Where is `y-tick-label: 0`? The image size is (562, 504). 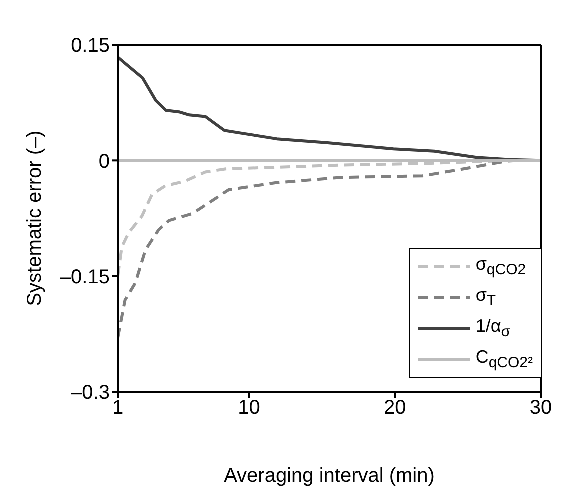 y-tick-label: 0 is located at coordinates (104, 161).